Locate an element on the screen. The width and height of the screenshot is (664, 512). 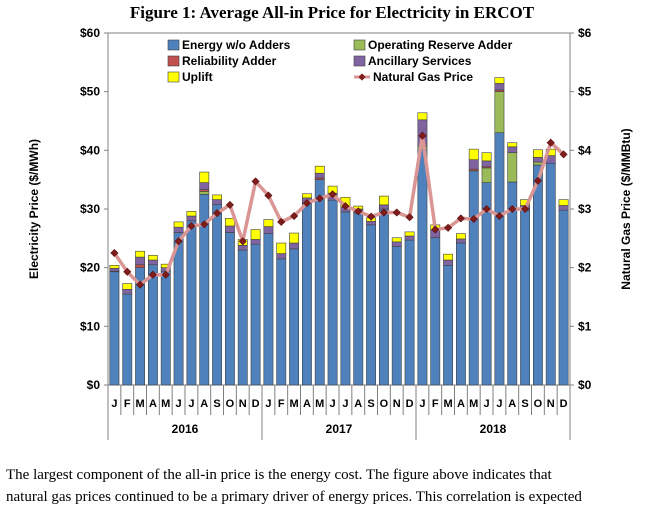
x-tick-label: S is located at coordinates (370, 404).